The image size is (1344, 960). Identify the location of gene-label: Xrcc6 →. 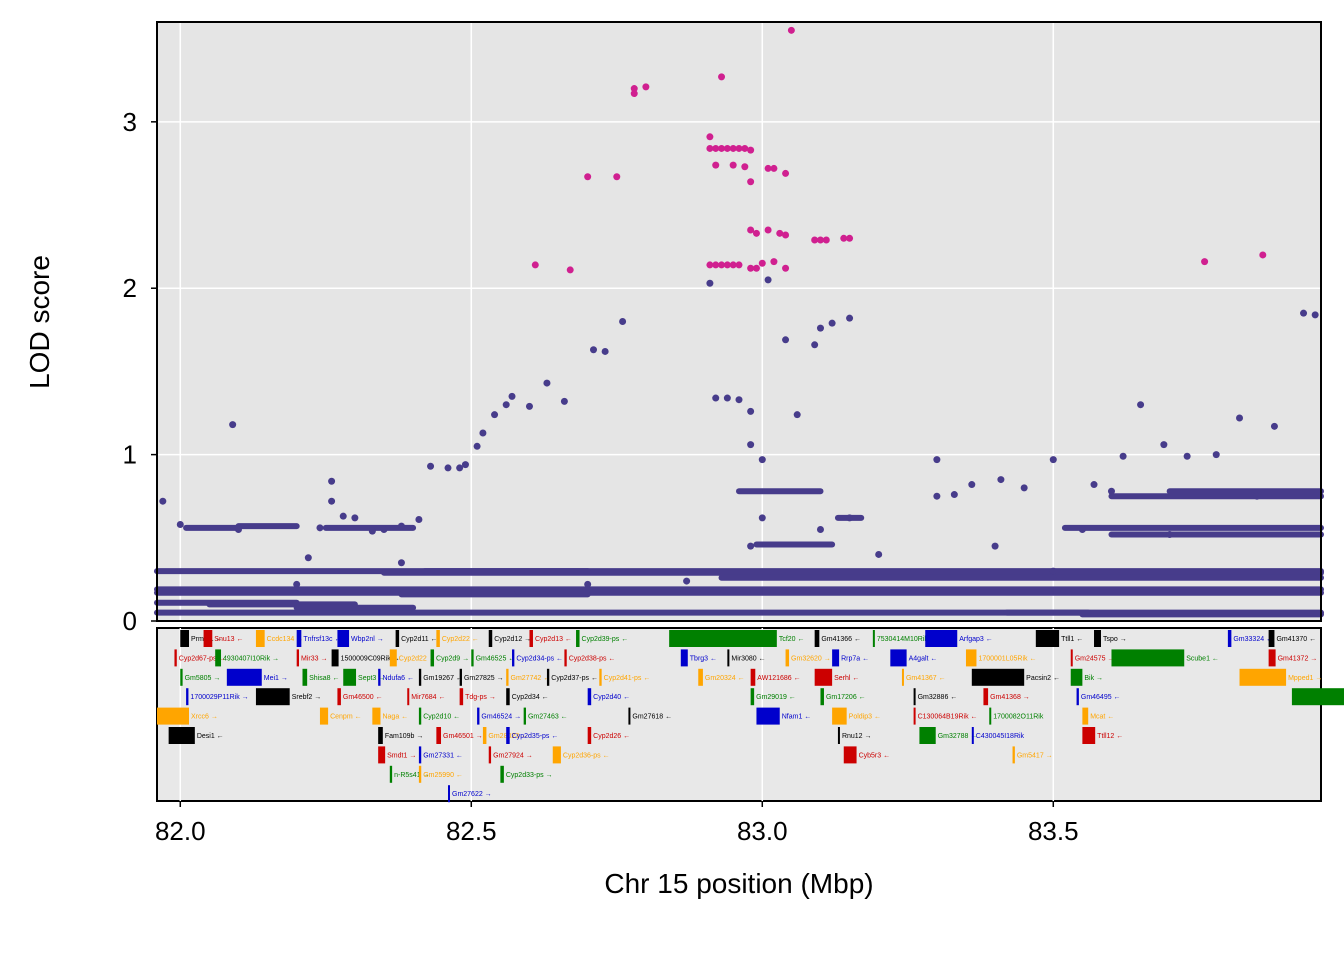
(204, 717).